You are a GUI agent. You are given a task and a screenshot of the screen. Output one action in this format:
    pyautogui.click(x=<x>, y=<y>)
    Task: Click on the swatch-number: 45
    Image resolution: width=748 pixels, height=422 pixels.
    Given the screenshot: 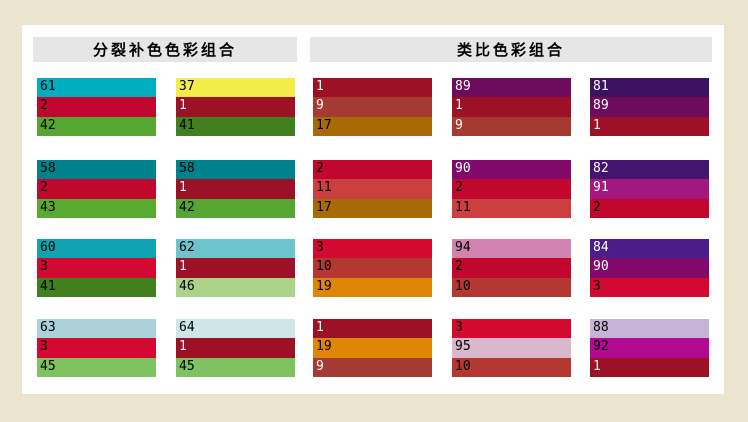 What is the action you would take?
    pyautogui.click(x=48, y=366)
    